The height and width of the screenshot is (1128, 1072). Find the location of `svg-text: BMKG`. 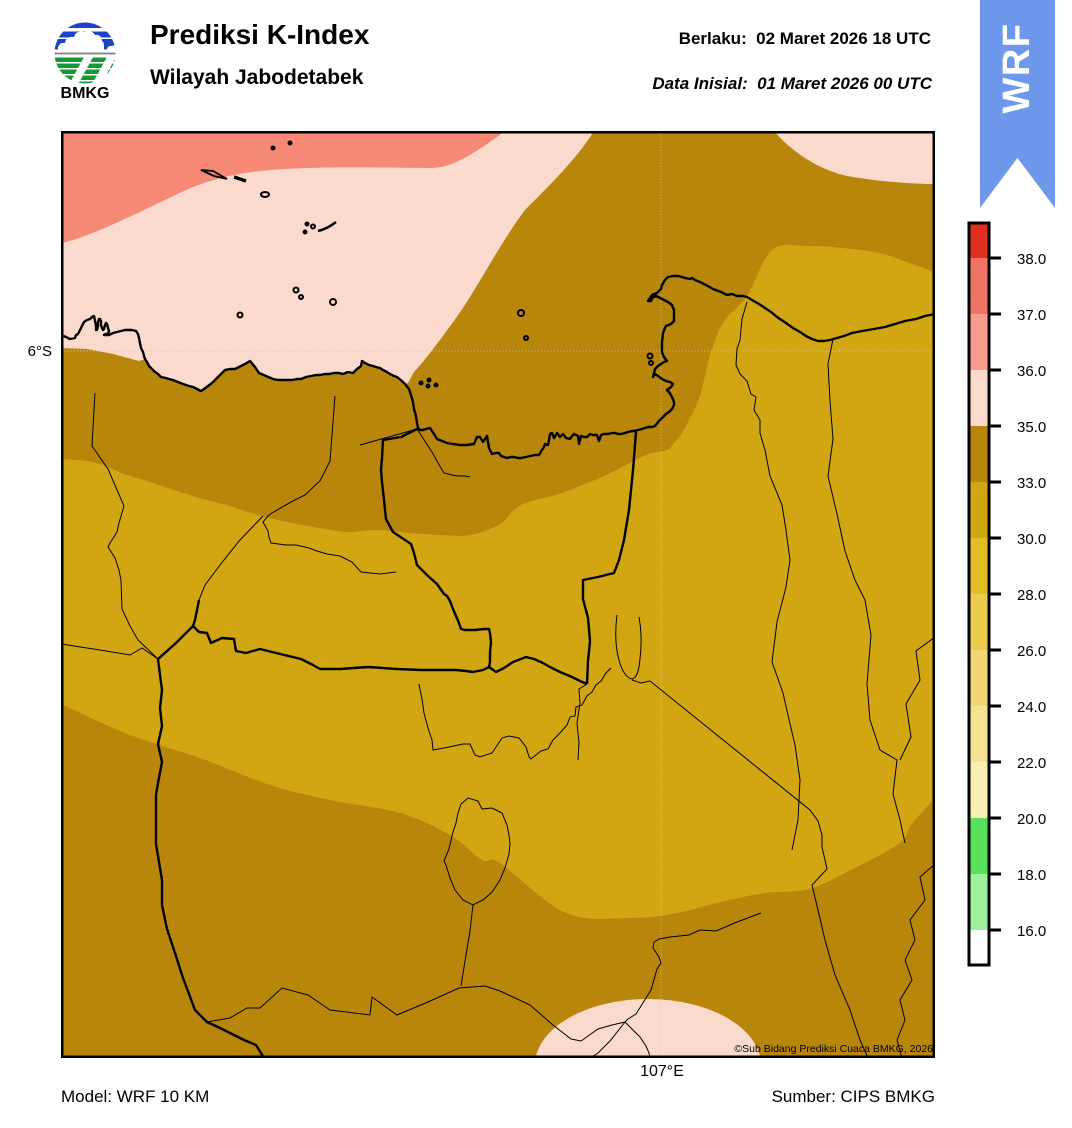

svg-text: BMKG is located at coordinates (85, 93).